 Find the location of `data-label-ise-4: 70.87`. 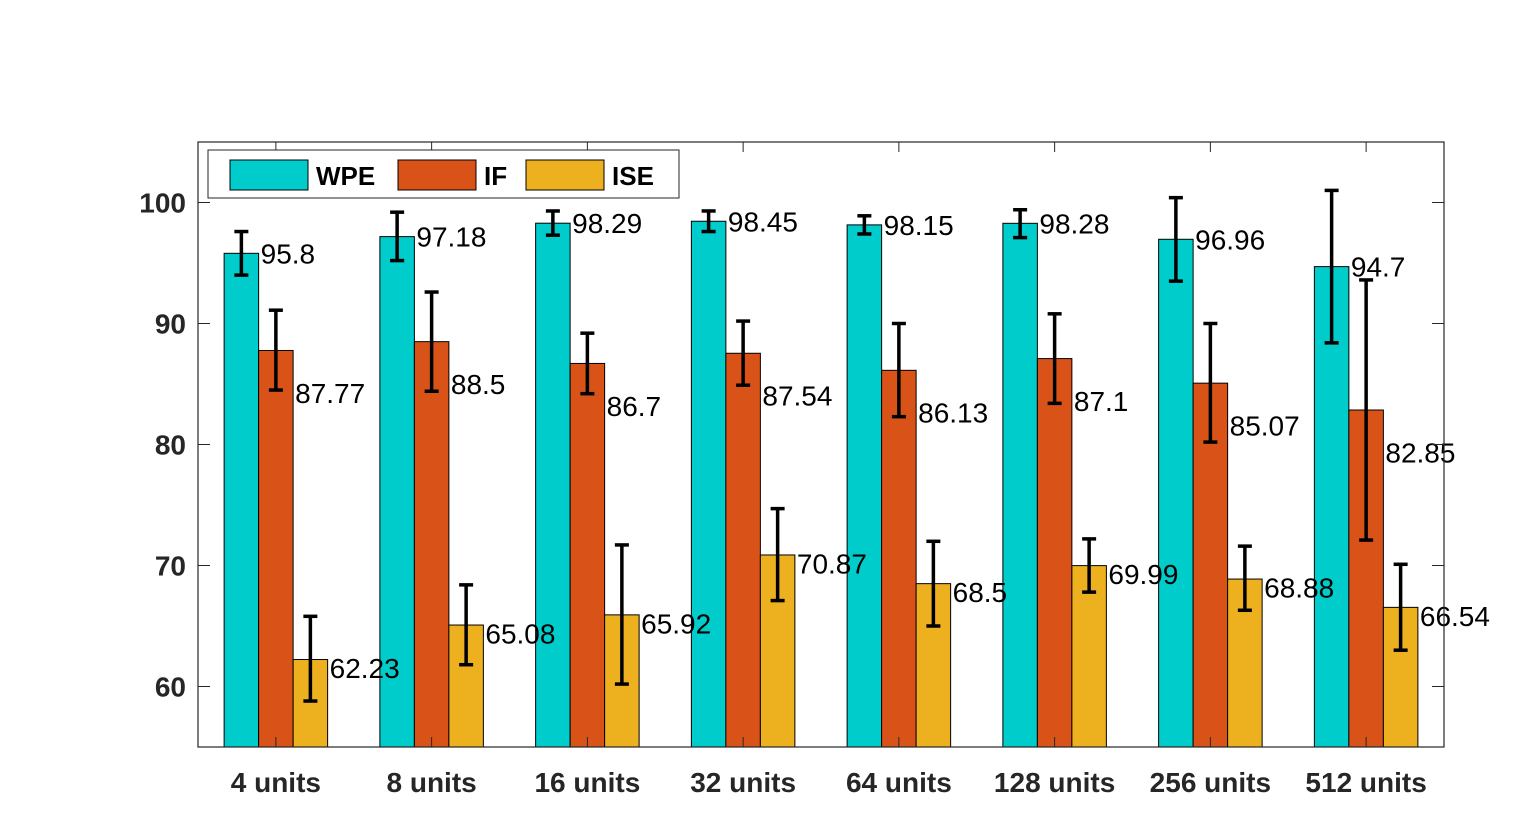

data-label-ise-4: 70.87 is located at coordinates (832, 563).